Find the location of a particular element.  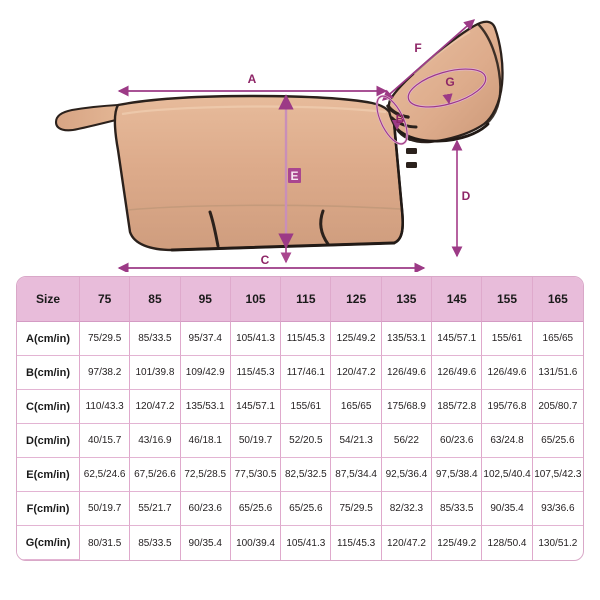

neck-strap is located at coordinates (398, 111).